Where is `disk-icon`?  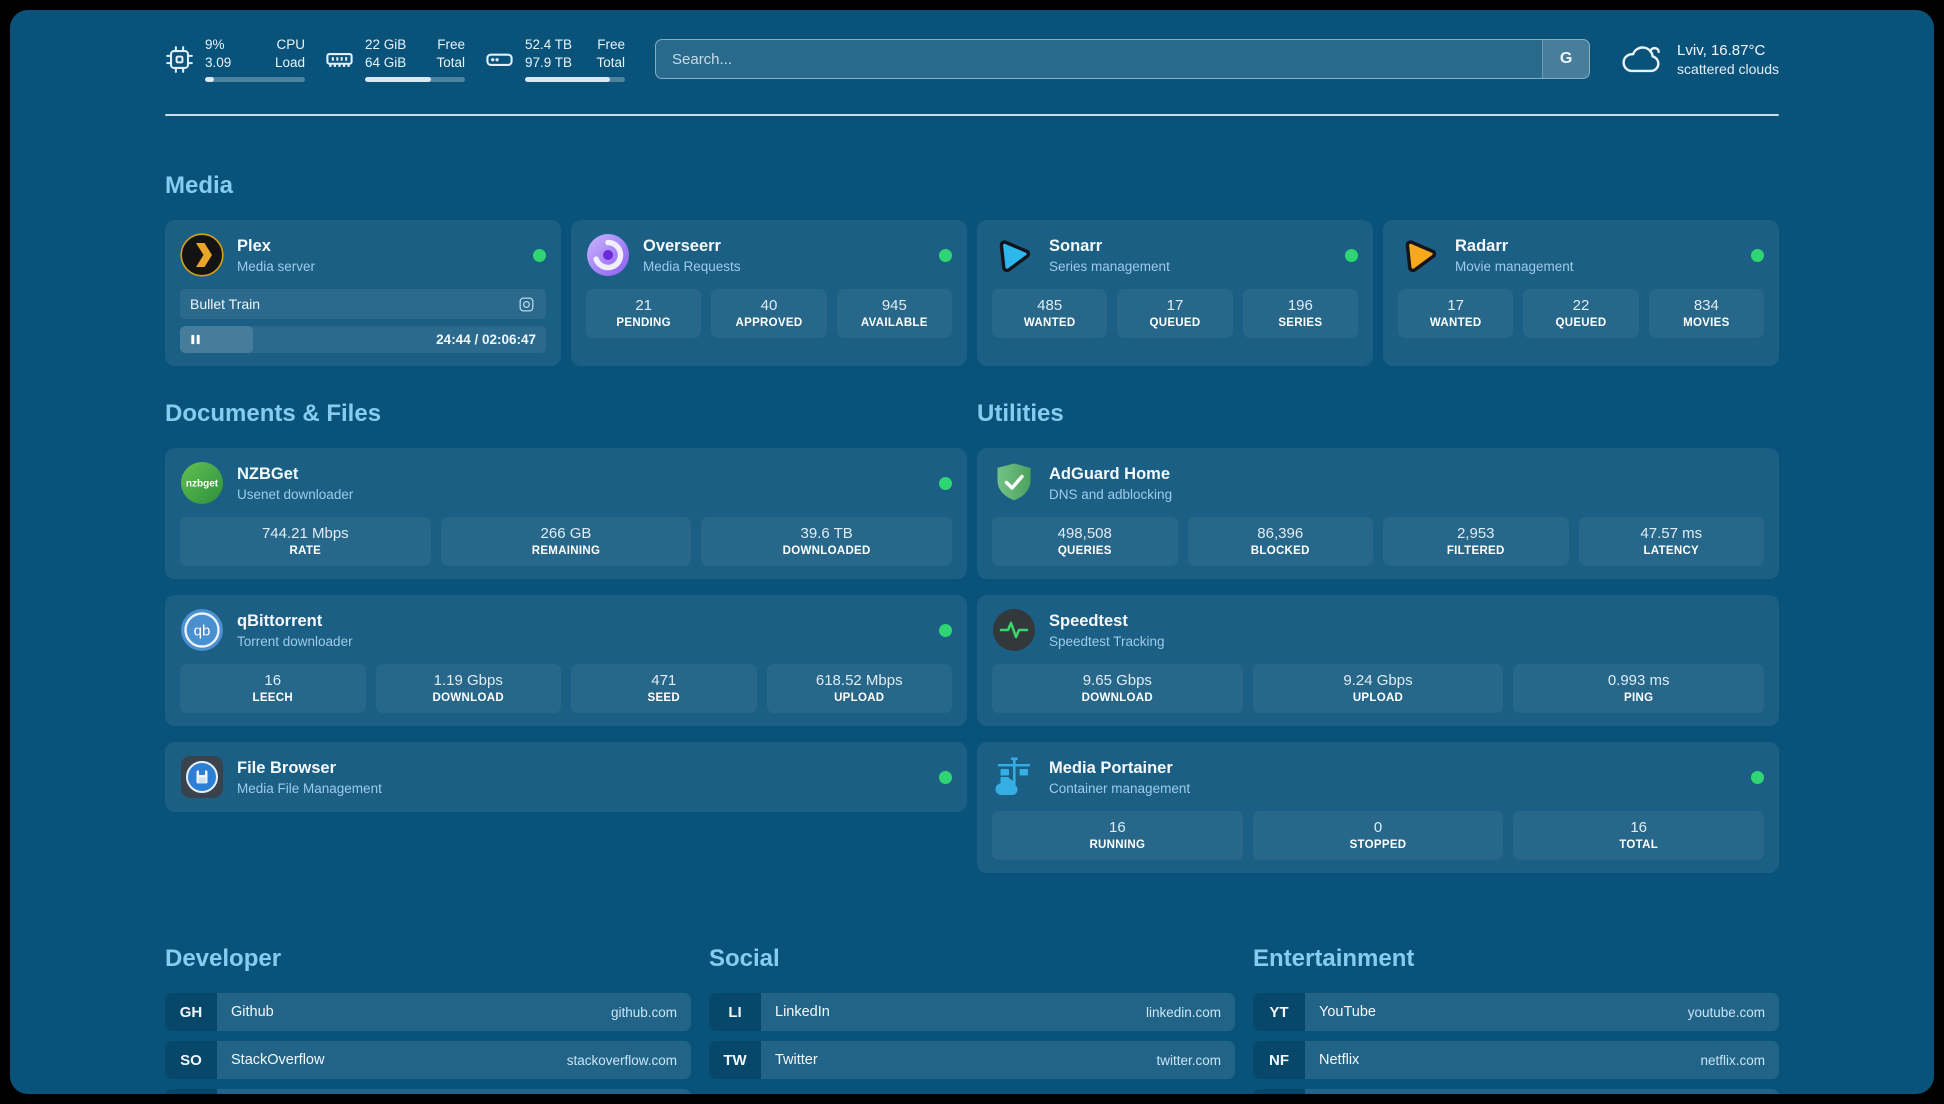
disk-icon is located at coordinates (499, 59).